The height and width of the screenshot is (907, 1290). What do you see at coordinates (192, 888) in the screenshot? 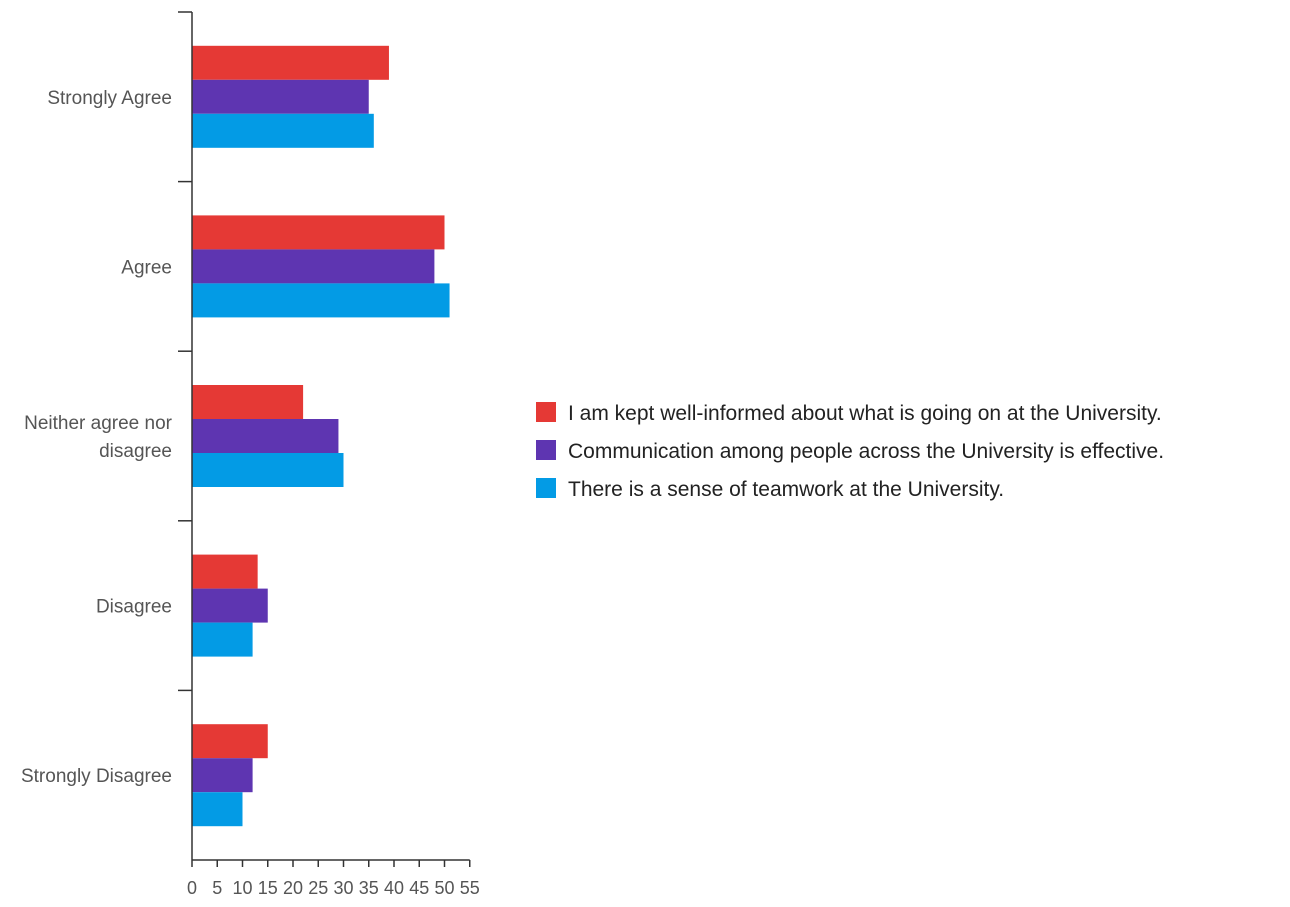
I see `x-tick-label-0: 0` at bounding box center [192, 888].